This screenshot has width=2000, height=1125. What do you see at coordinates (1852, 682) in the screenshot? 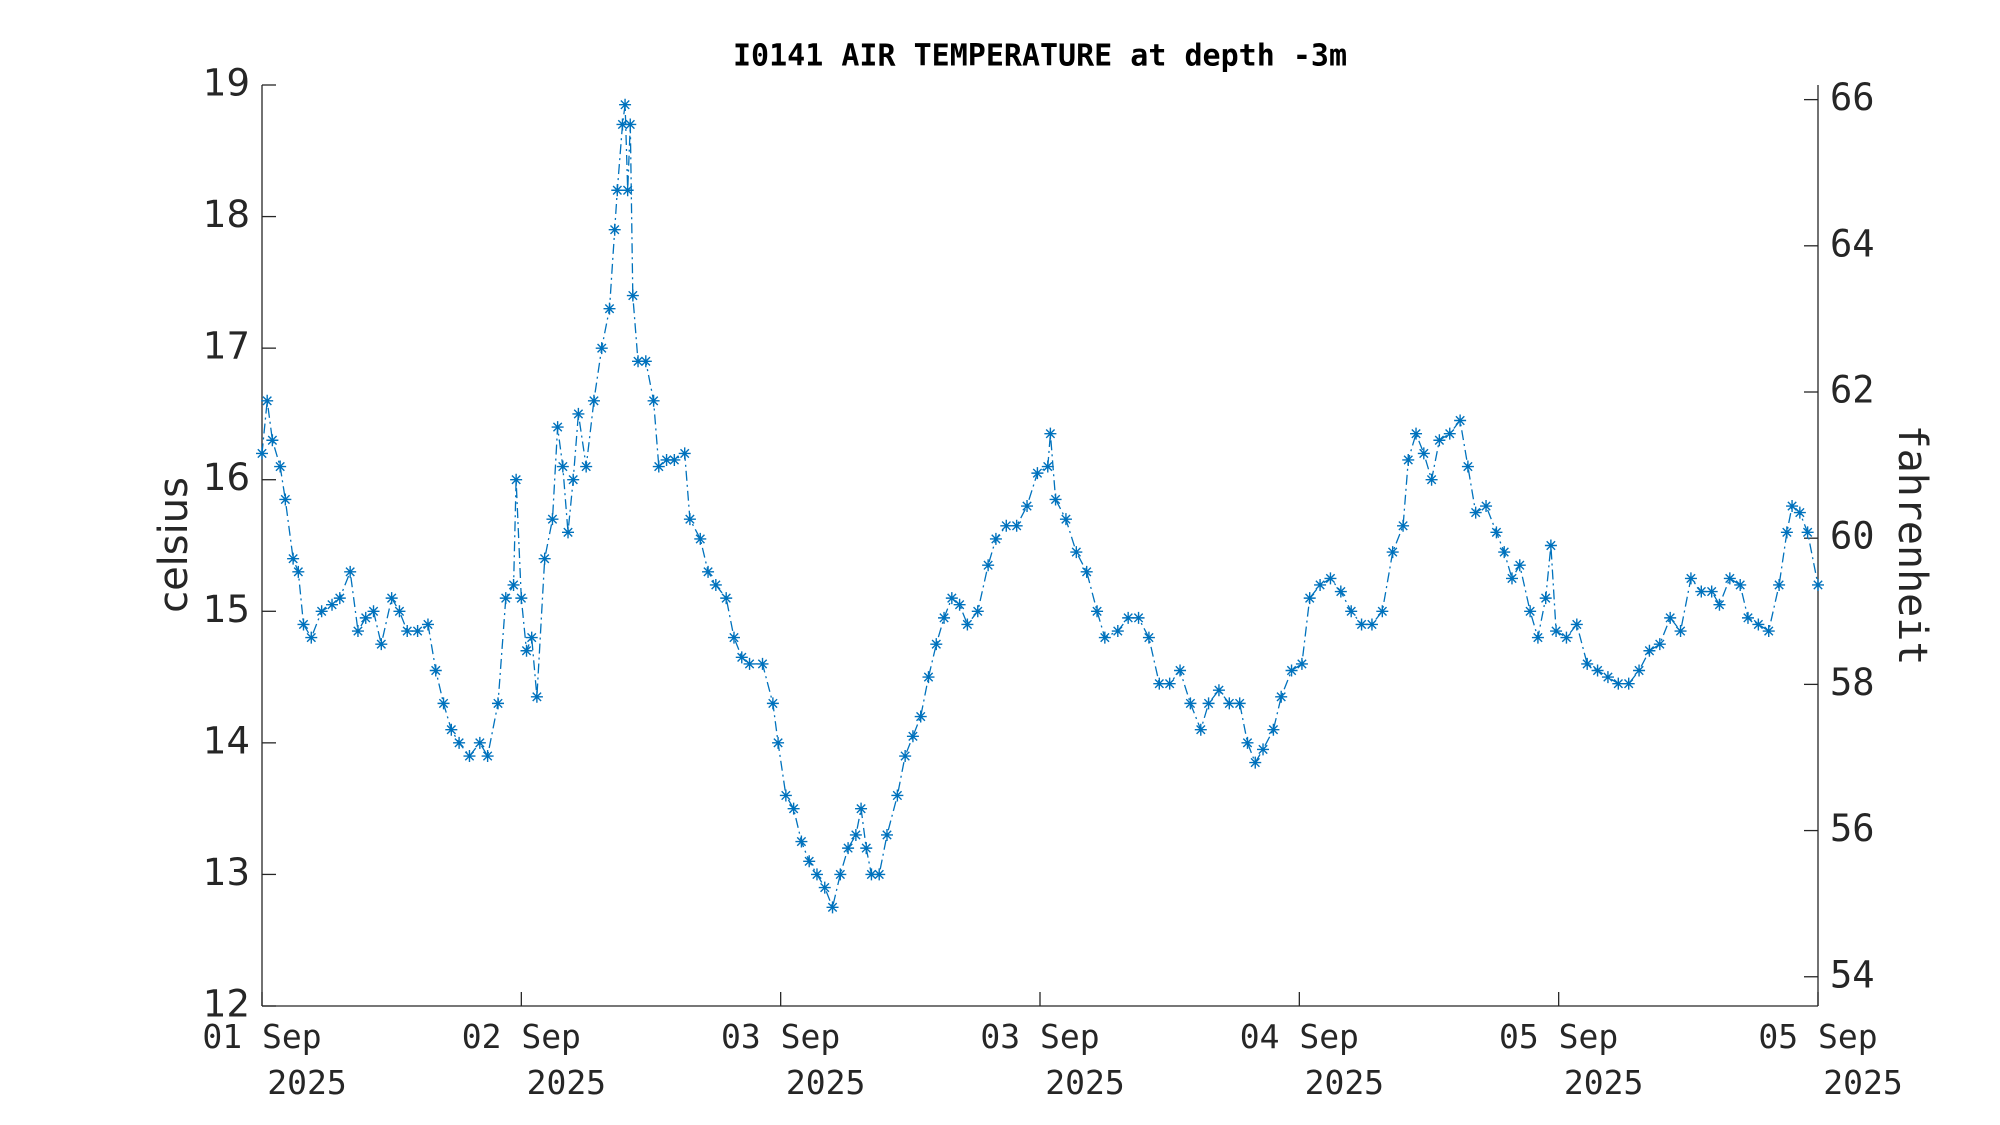
I see `y2-tick-label: 58` at bounding box center [1852, 682].